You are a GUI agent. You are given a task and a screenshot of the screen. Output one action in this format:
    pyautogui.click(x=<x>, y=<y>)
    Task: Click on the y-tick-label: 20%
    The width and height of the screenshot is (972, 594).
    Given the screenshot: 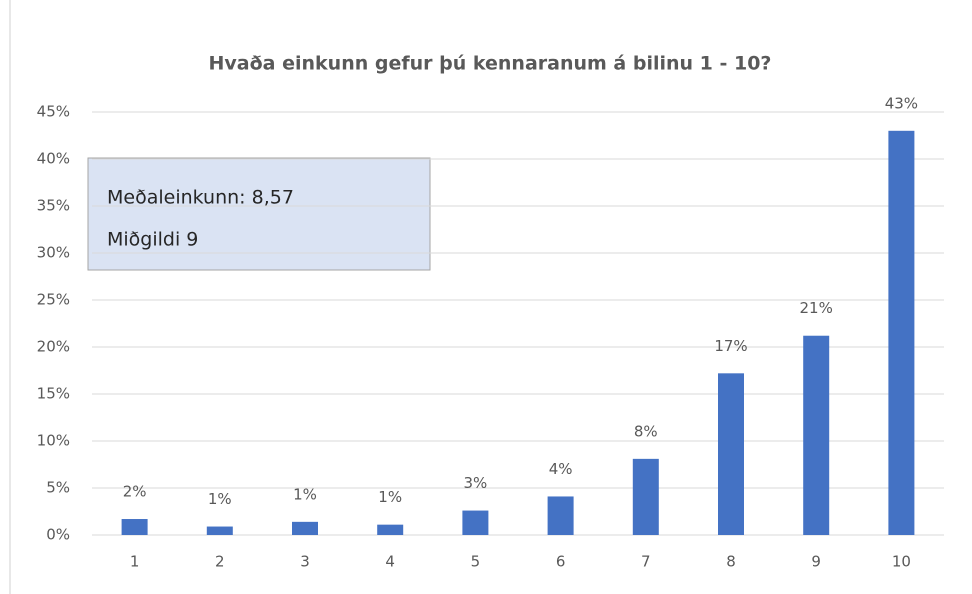 What is the action you would take?
    pyautogui.click(x=53, y=347)
    